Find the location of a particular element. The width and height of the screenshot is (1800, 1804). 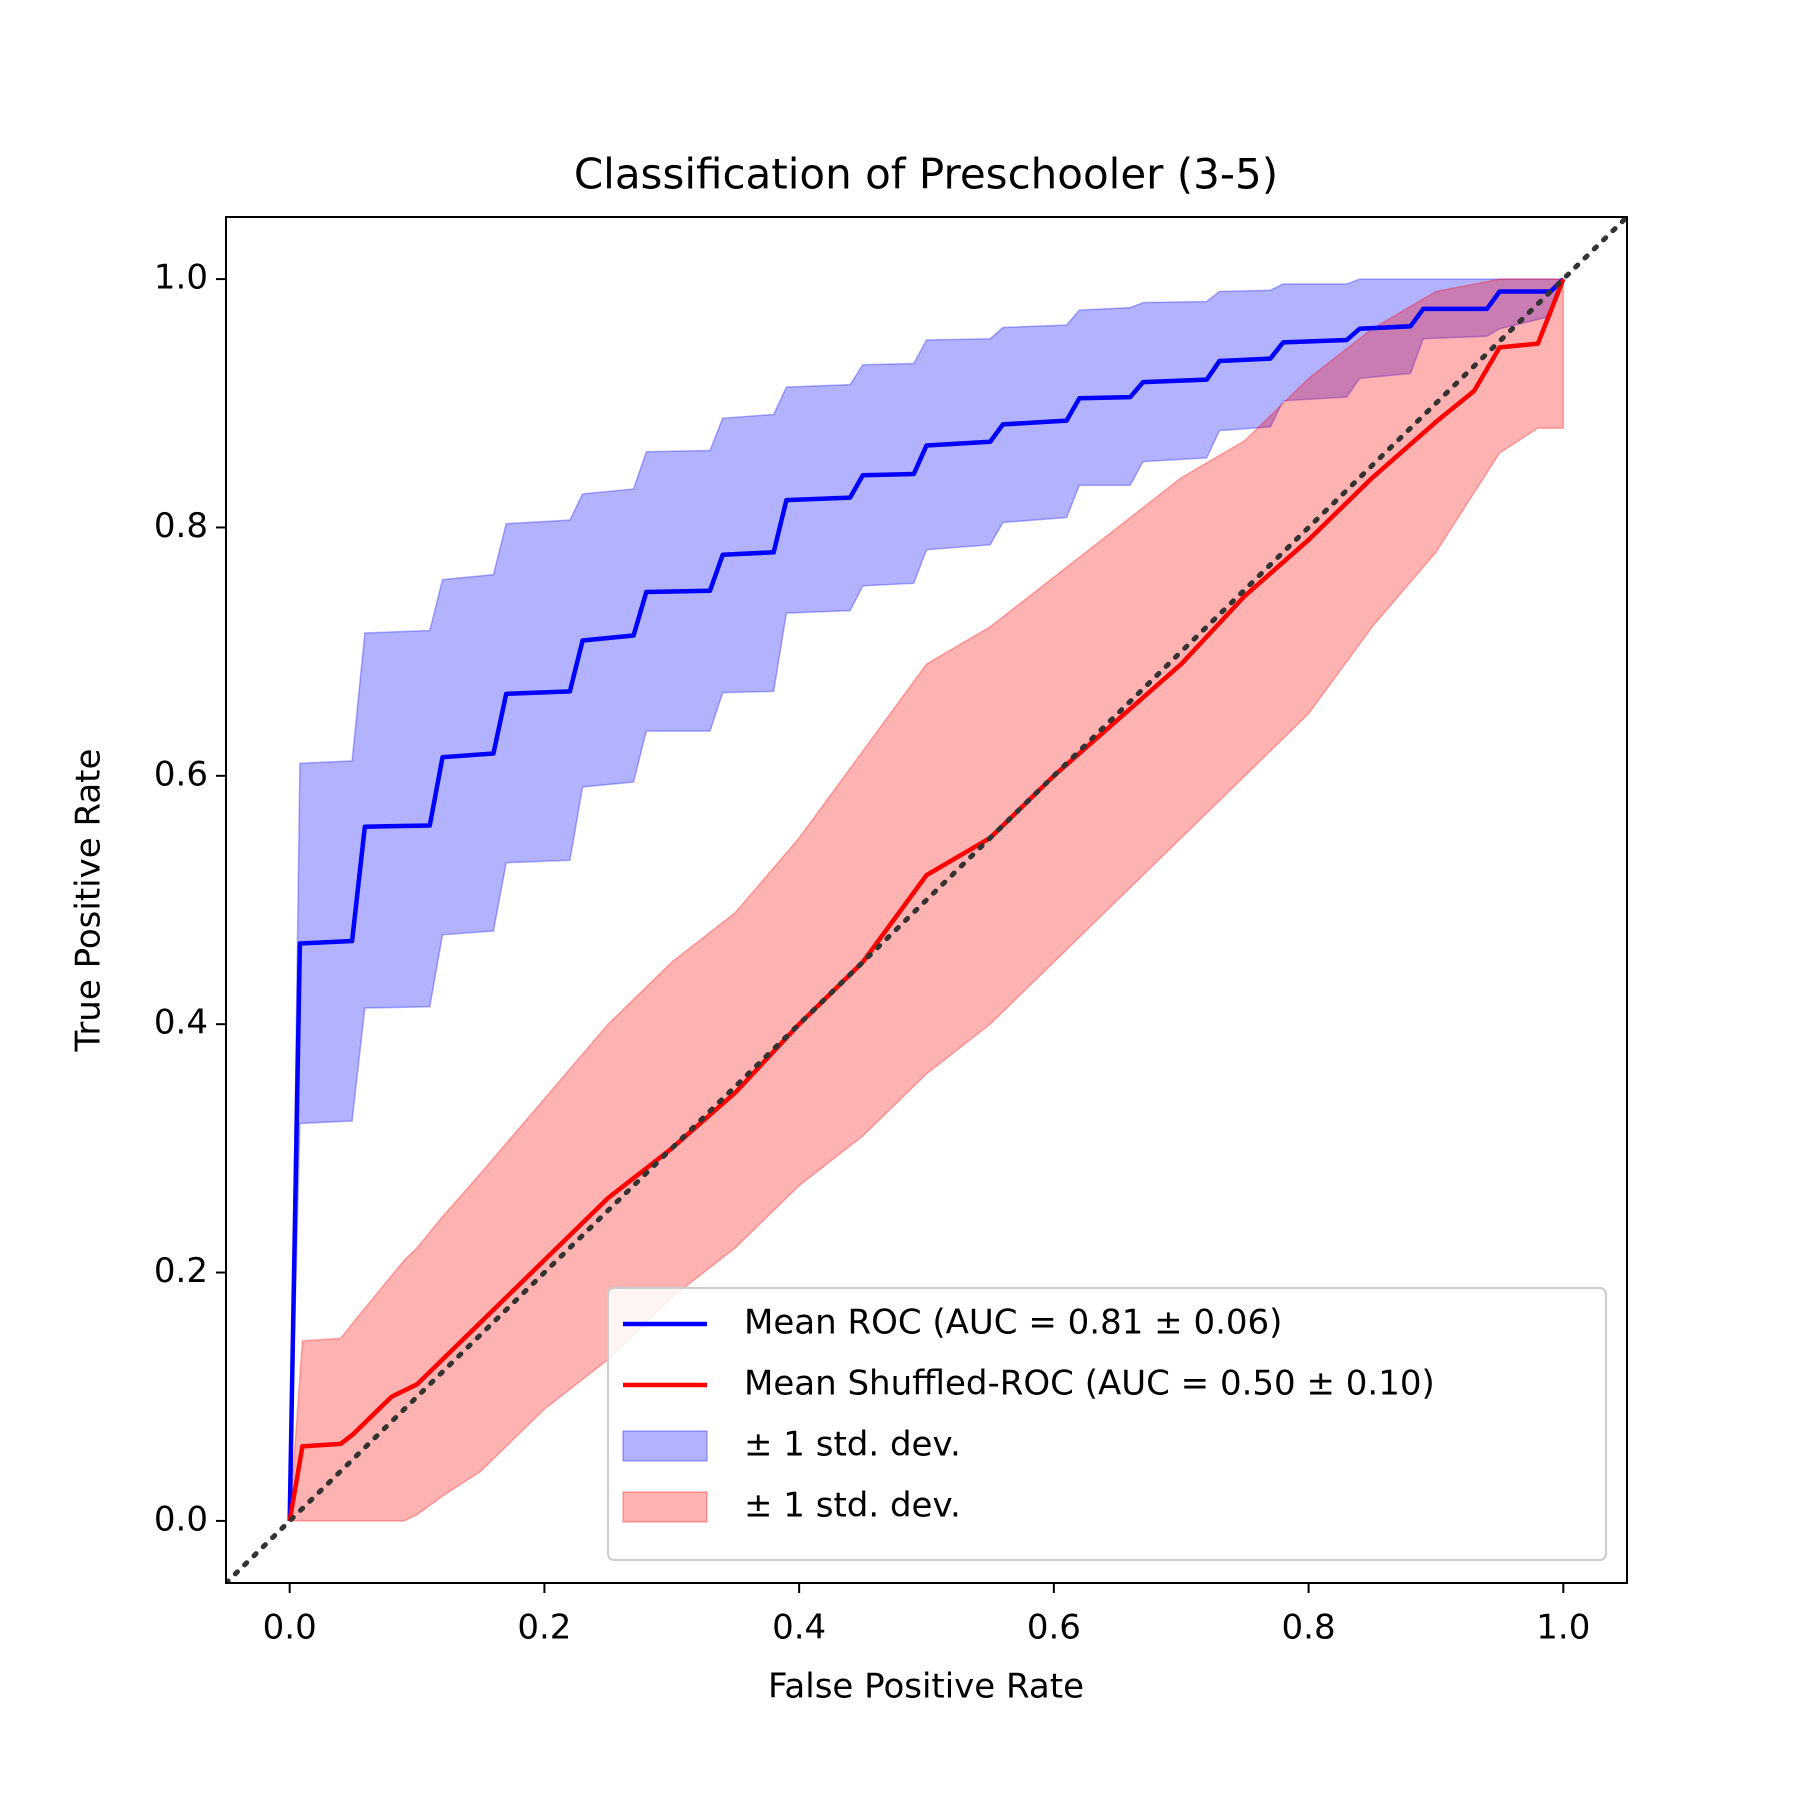

y-axis-label: True Positive Rate is located at coordinates (89, 901).